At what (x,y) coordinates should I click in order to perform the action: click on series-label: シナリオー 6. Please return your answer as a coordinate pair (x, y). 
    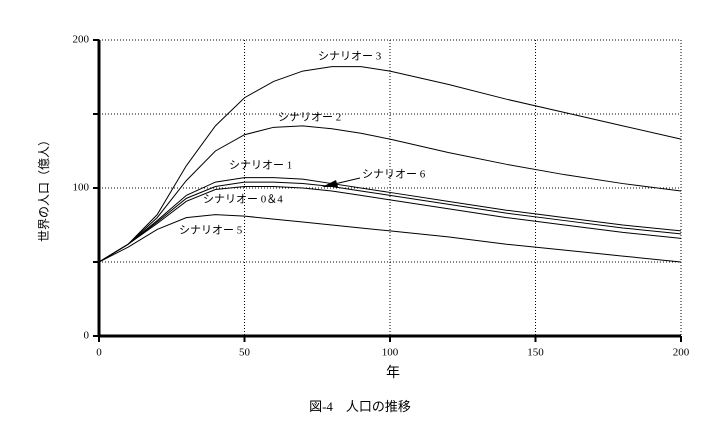
    Looking at the image, I should click on (394, 174).